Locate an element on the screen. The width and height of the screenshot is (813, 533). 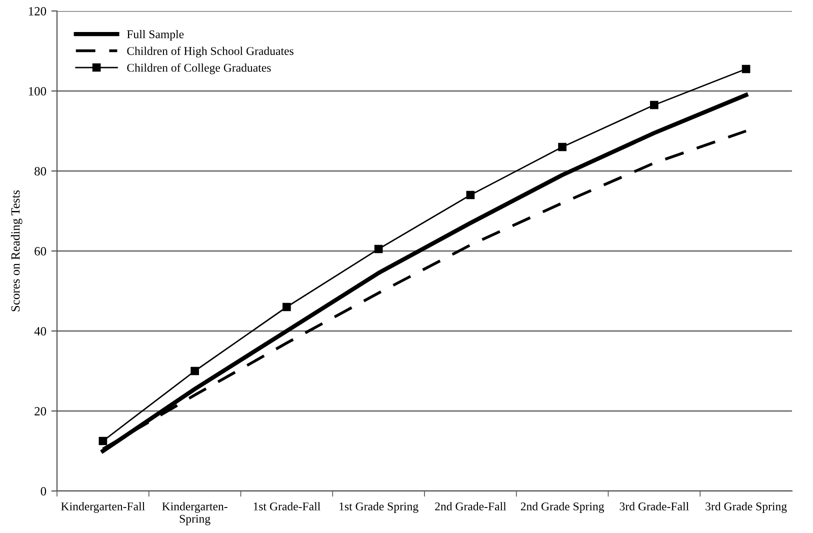
y-tick-label: 100 is located at coordinates (37, 91).